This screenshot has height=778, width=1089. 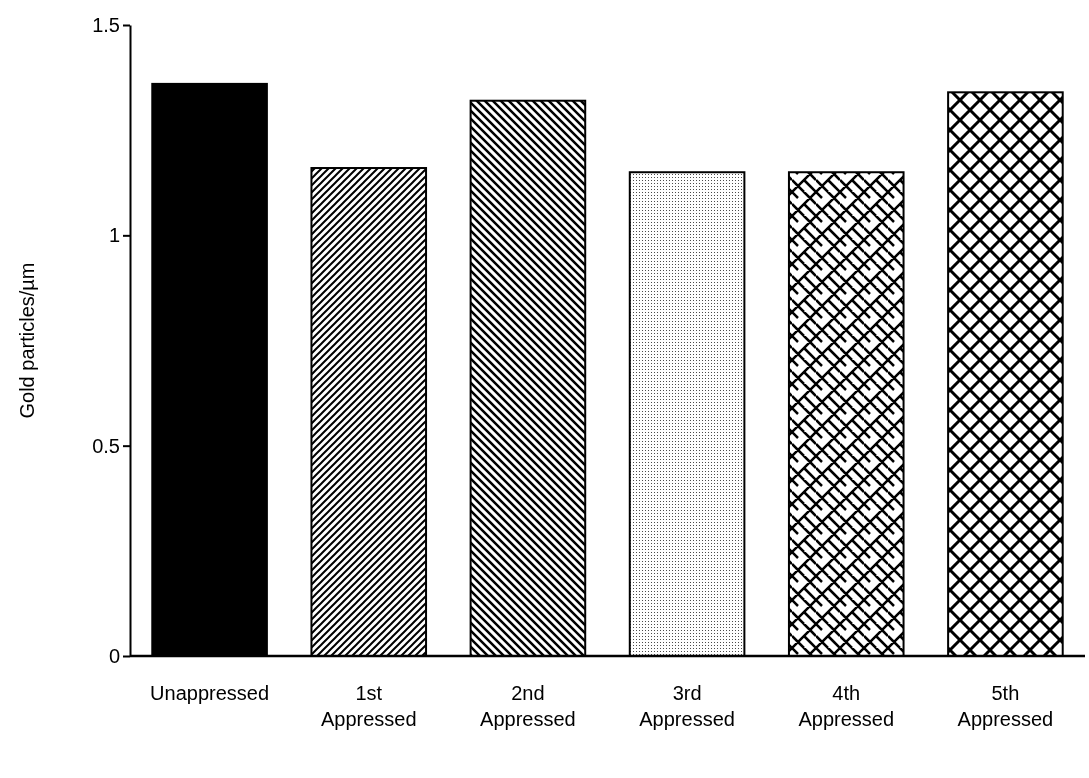 I want to click on y-axis-title: Gold particles/µm, so click(x=27, y=340).